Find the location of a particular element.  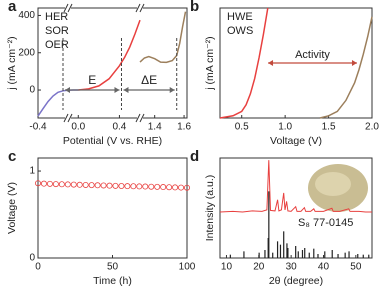

panel-label: a is located at coordinates (12, 7).